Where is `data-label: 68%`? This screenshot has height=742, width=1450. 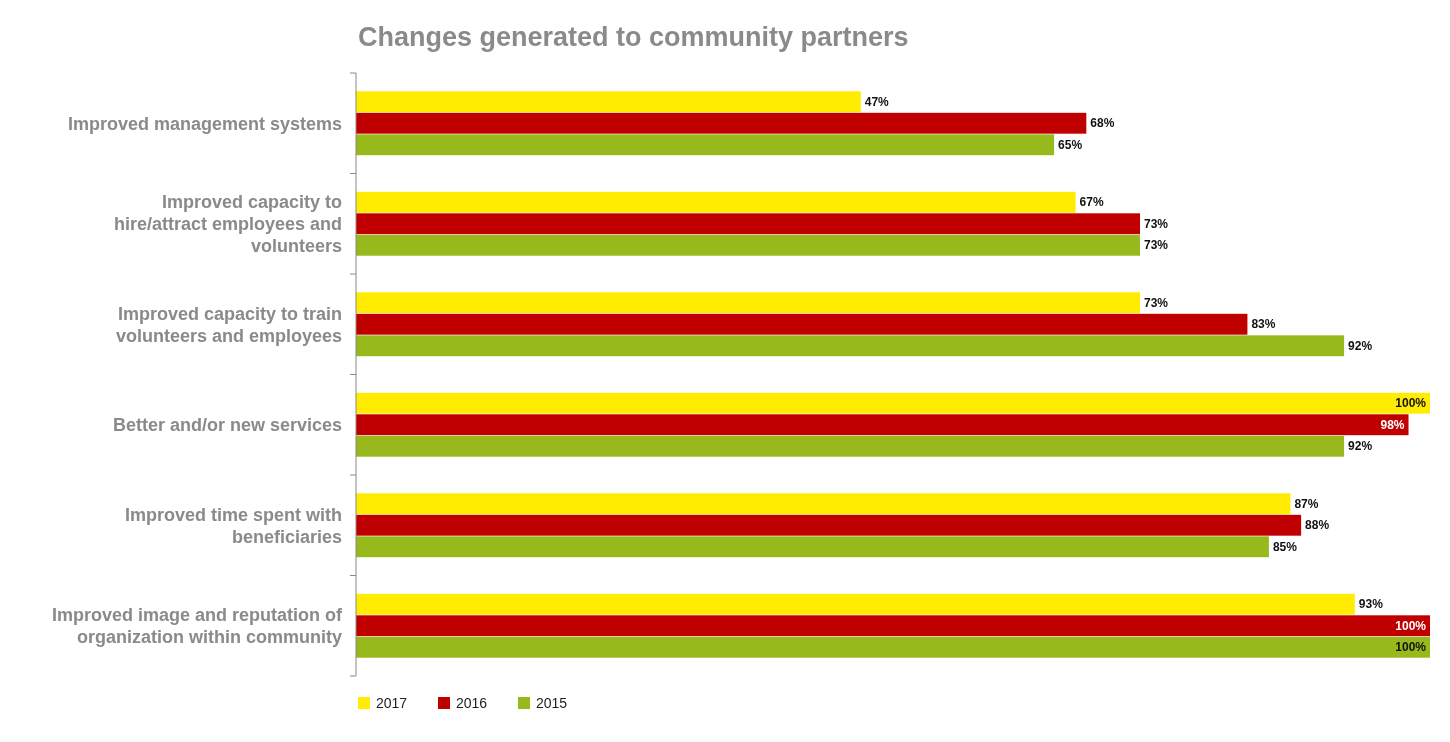
data-label: 68% is located at coordinates (1102, 123).